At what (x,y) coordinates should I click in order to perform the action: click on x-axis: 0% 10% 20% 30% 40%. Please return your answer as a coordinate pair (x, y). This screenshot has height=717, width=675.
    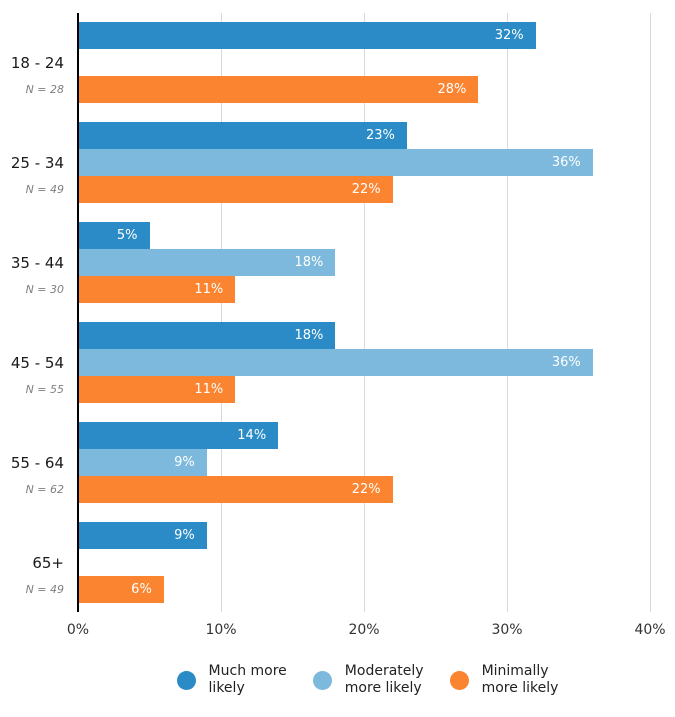
    Looking at the image, I should click on (366, 631).